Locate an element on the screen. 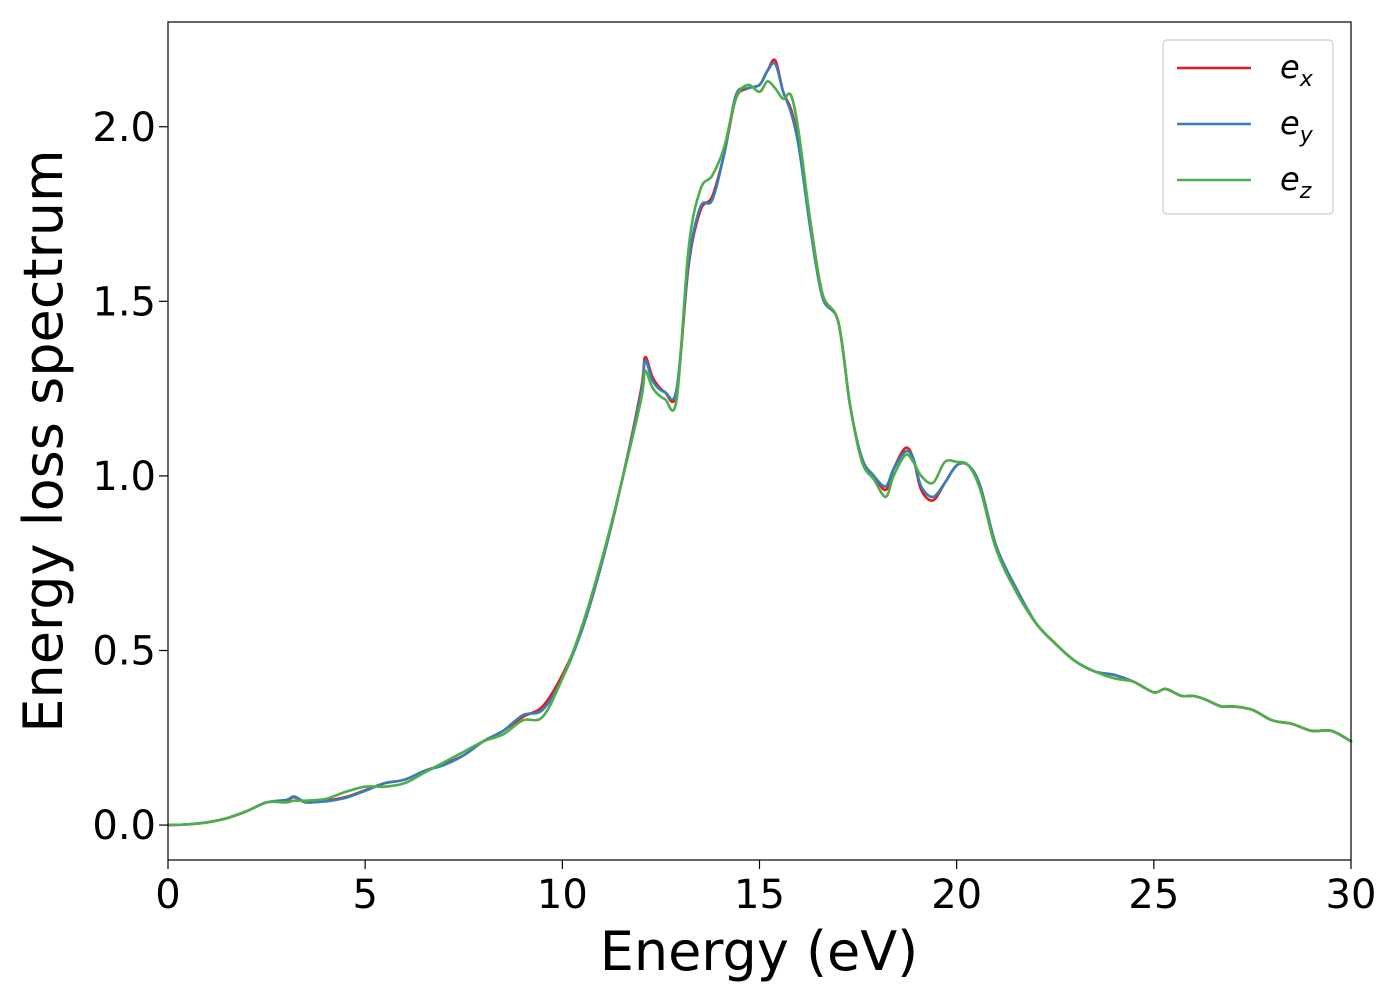  x-tick-label: 30 is located at coordinates (1351, 895).